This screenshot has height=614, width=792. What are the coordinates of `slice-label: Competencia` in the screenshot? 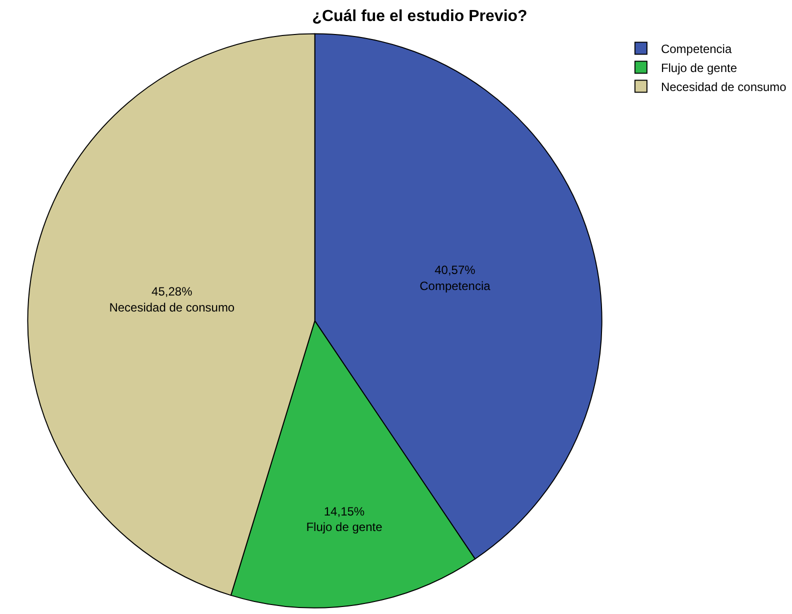 It's located at (455, 285).